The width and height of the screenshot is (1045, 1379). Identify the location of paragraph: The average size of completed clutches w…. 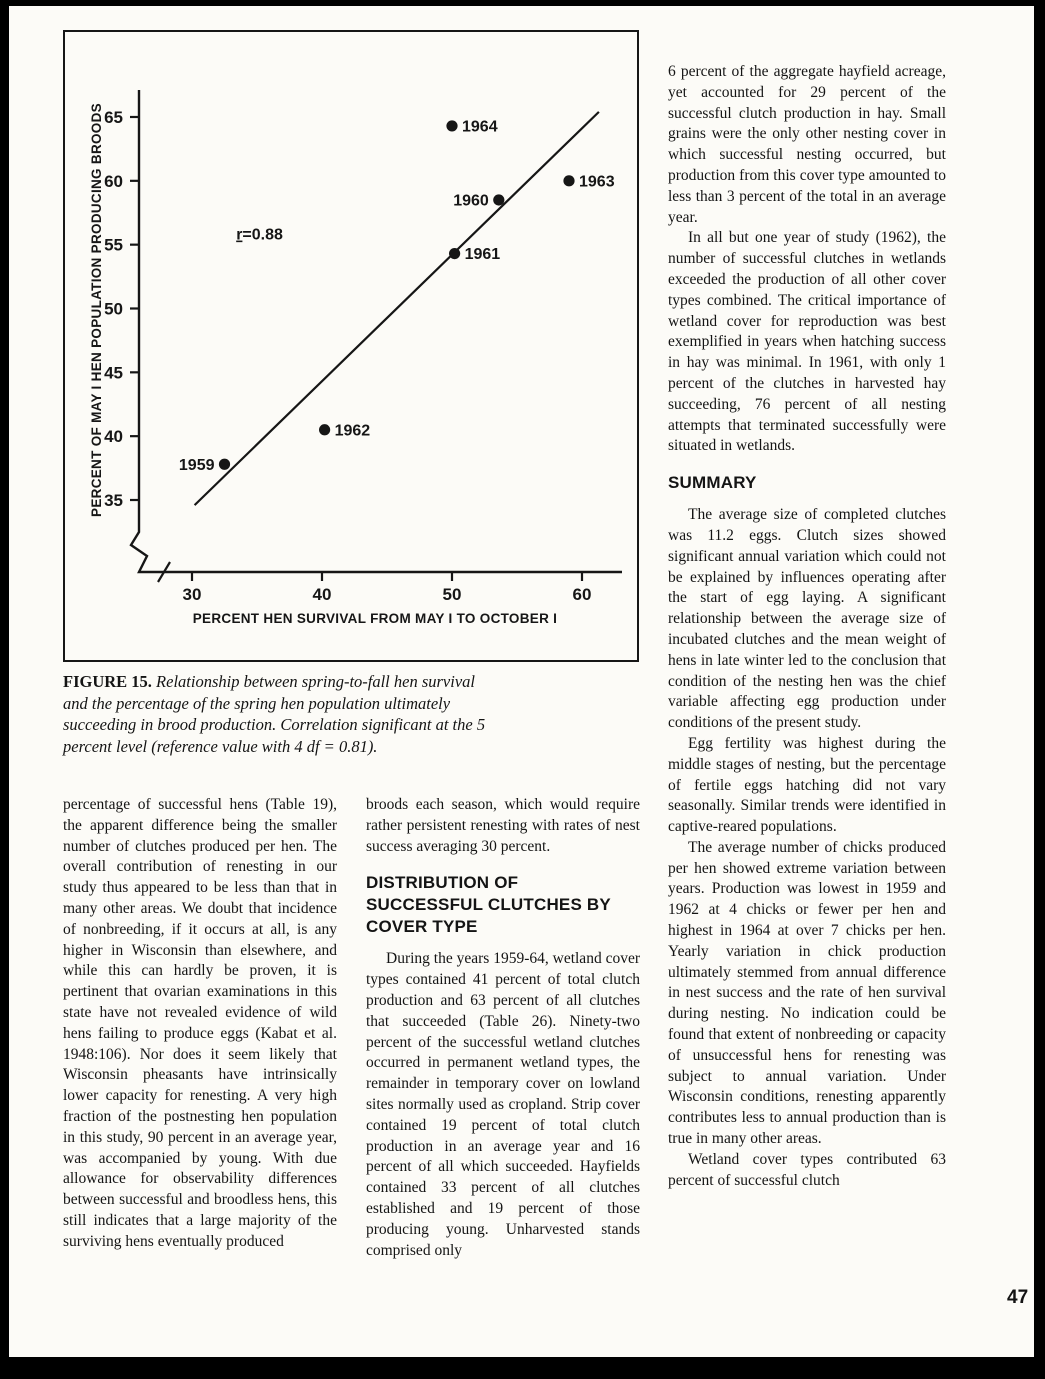
(807, 619).